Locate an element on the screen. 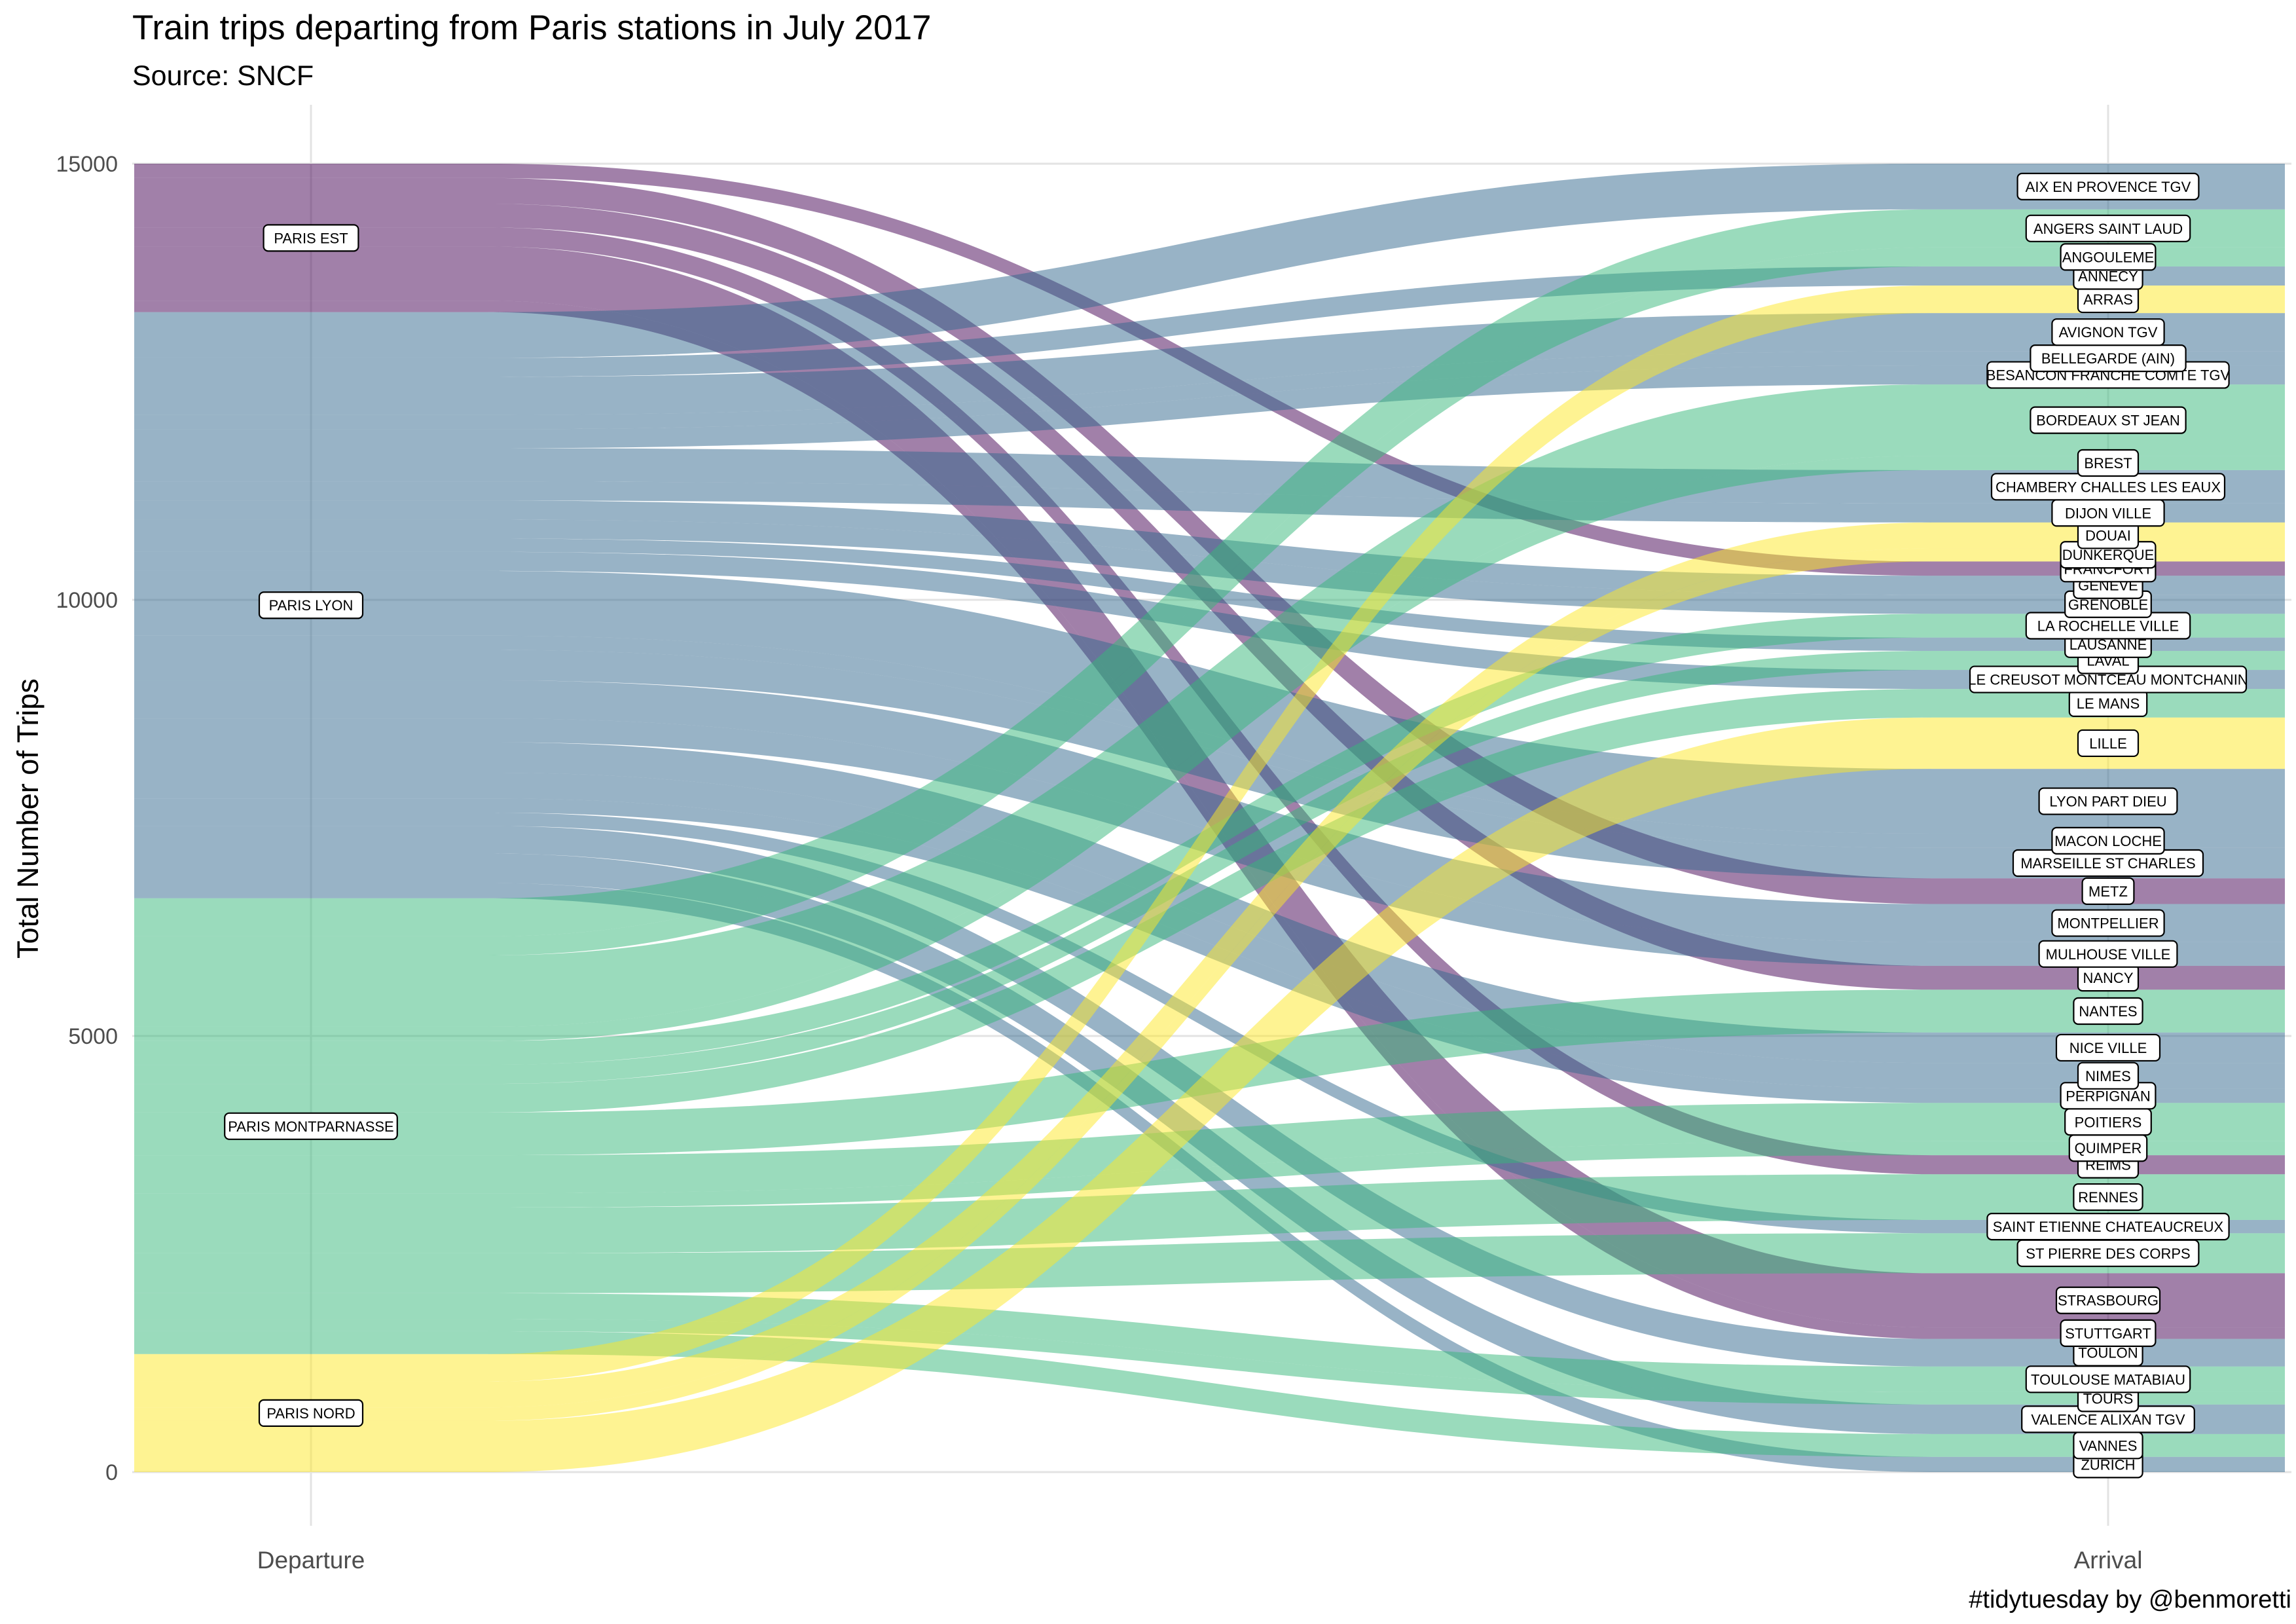 The height and width of the screenshot is (1624, 2296). arrival-label-le-creusot-montceau-montchanin: LE CREUSOT MONTCEAU MONTCHANIN is located at coordinates (2108, 679).